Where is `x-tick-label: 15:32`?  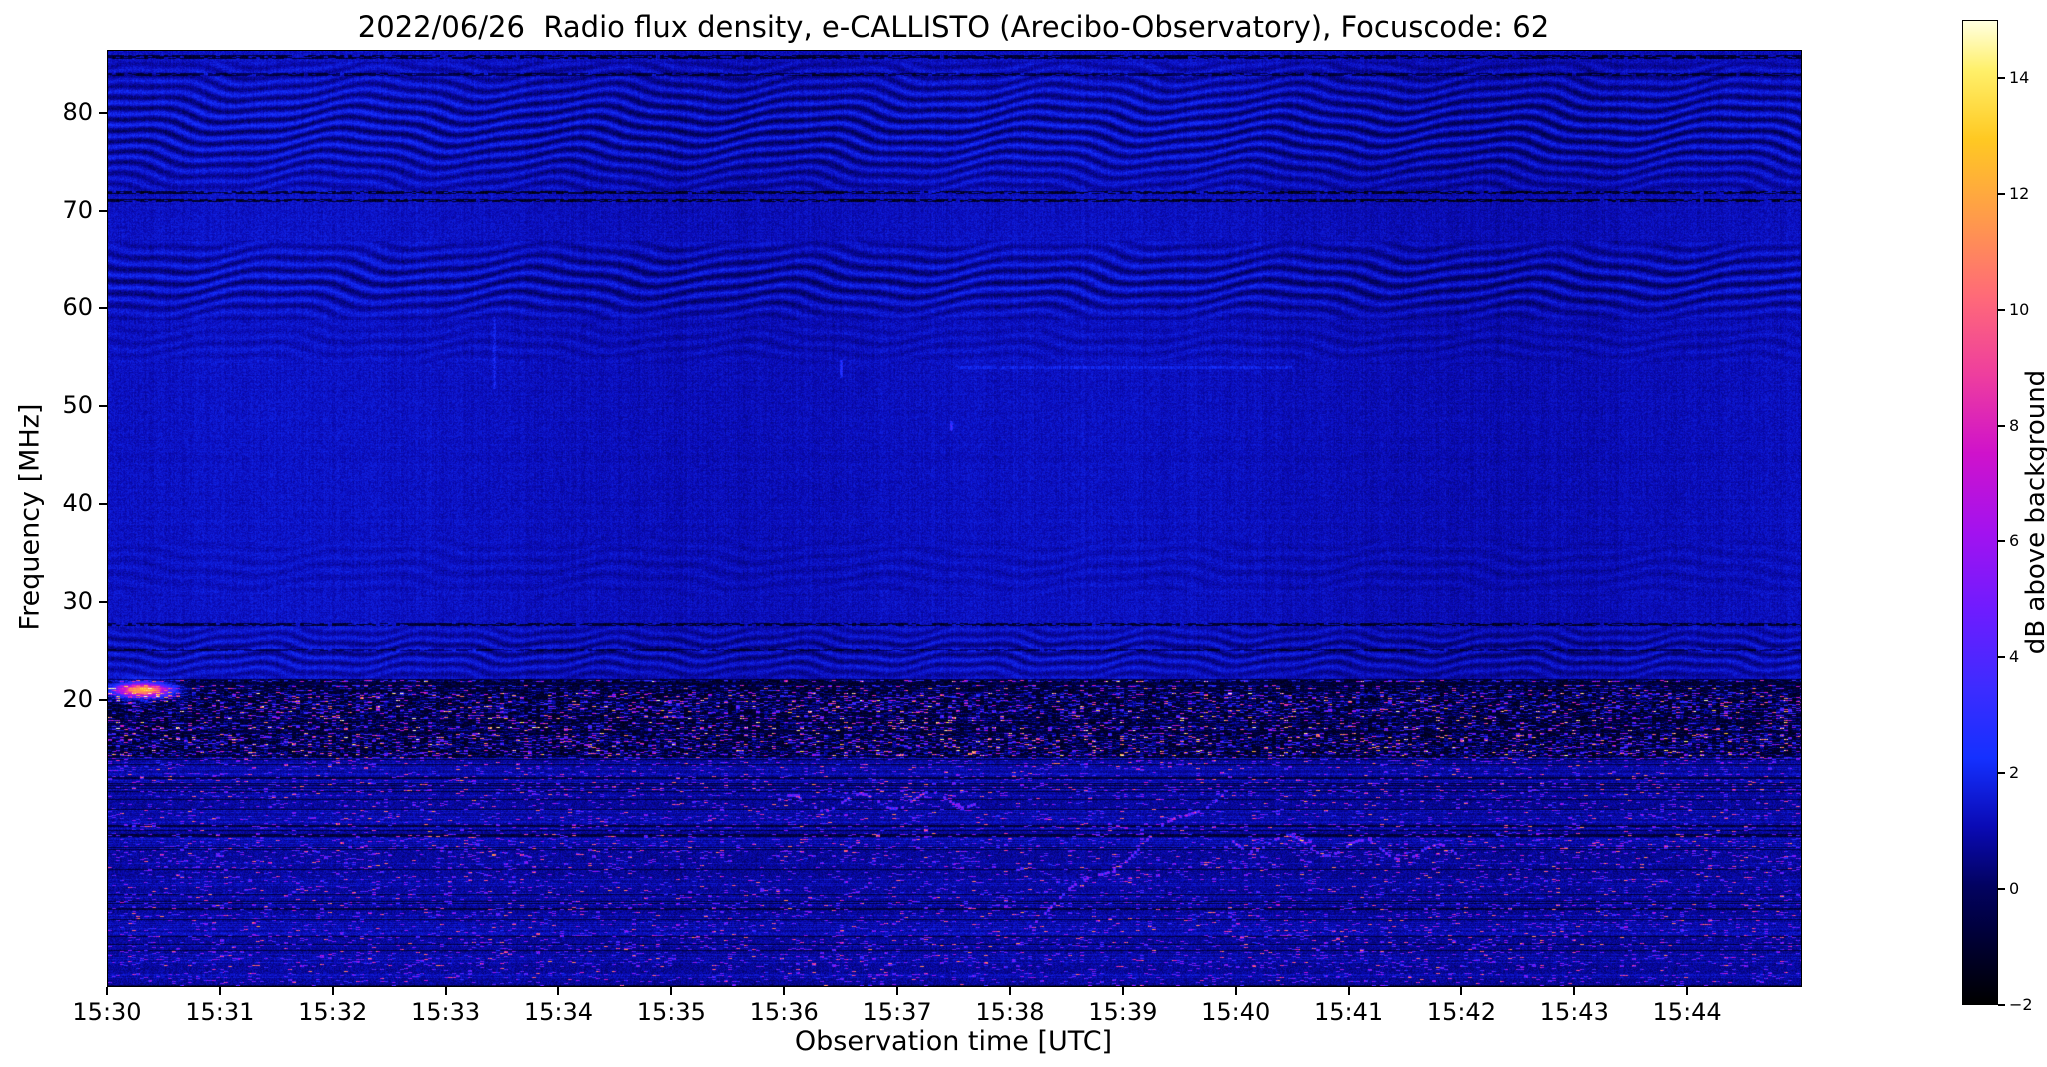 x-tick-label: 15:32 is located at coordinates (333, 1012).